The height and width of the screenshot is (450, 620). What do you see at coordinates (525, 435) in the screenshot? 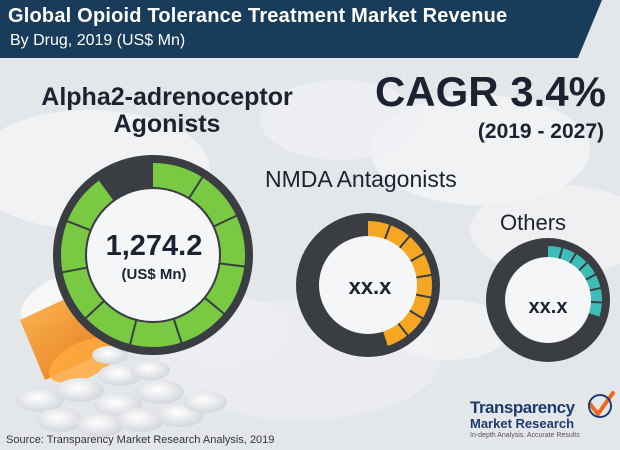
I see `logo-tagline: In-depth Analysis. Accurate Results` at bounding box center [525, 435].